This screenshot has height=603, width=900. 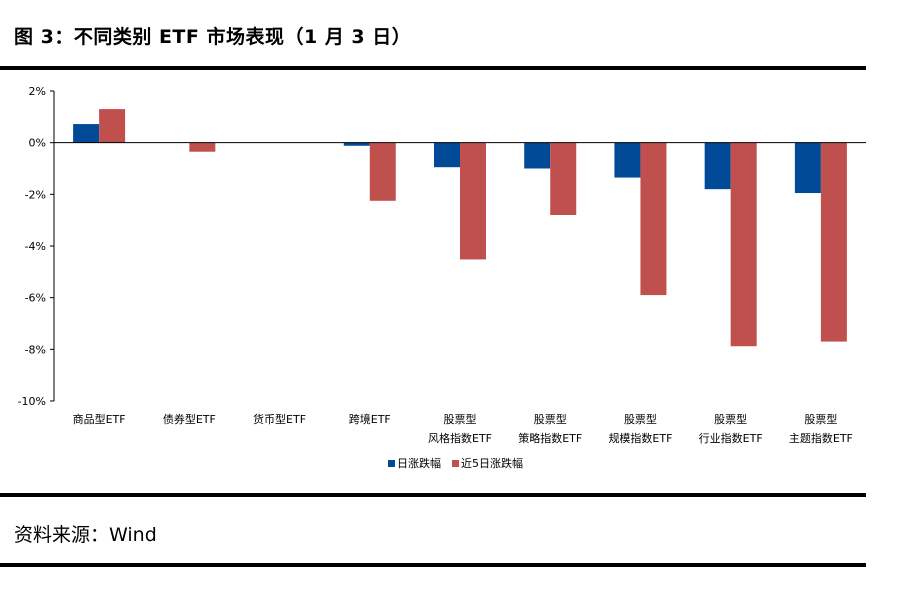 I want to click on y-tick-label: -10%, so click(x=32, y=401).